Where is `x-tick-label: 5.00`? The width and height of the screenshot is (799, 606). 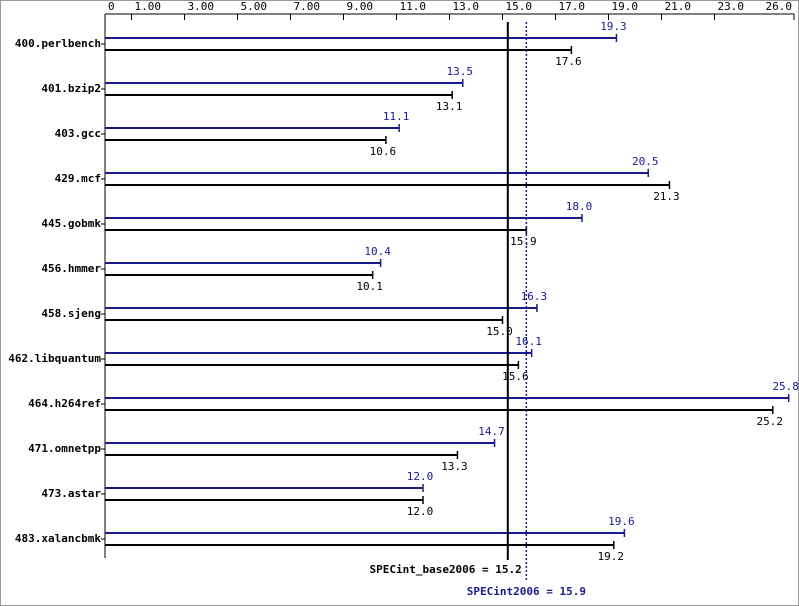
x-tick-label: 5.00 is located at coordinates (254, 6).